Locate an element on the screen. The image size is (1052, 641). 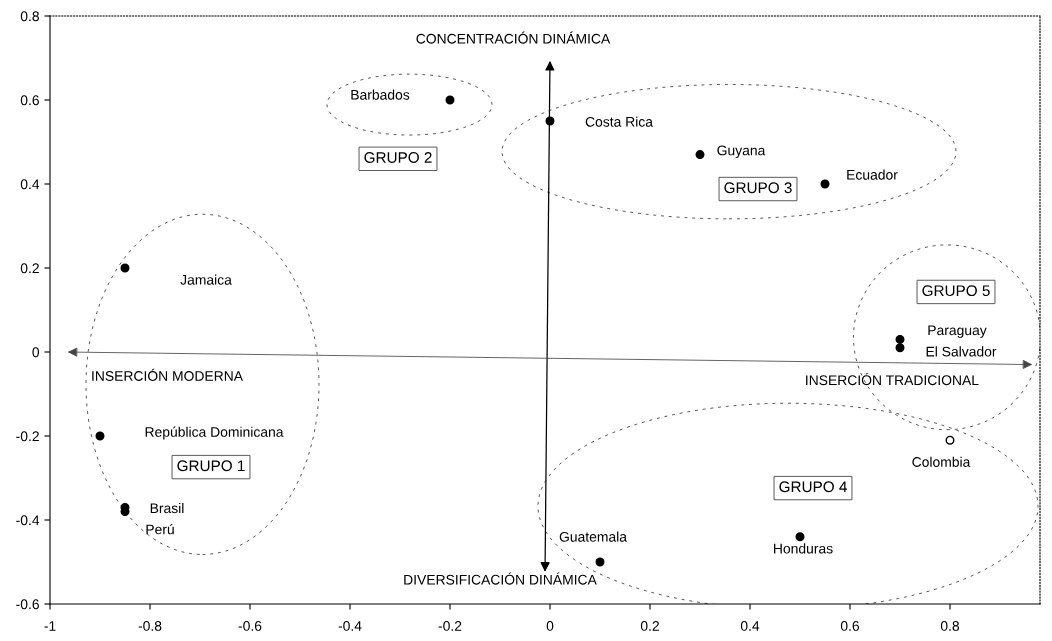
annotation: Ecuador is located at coordinates (872, 174).